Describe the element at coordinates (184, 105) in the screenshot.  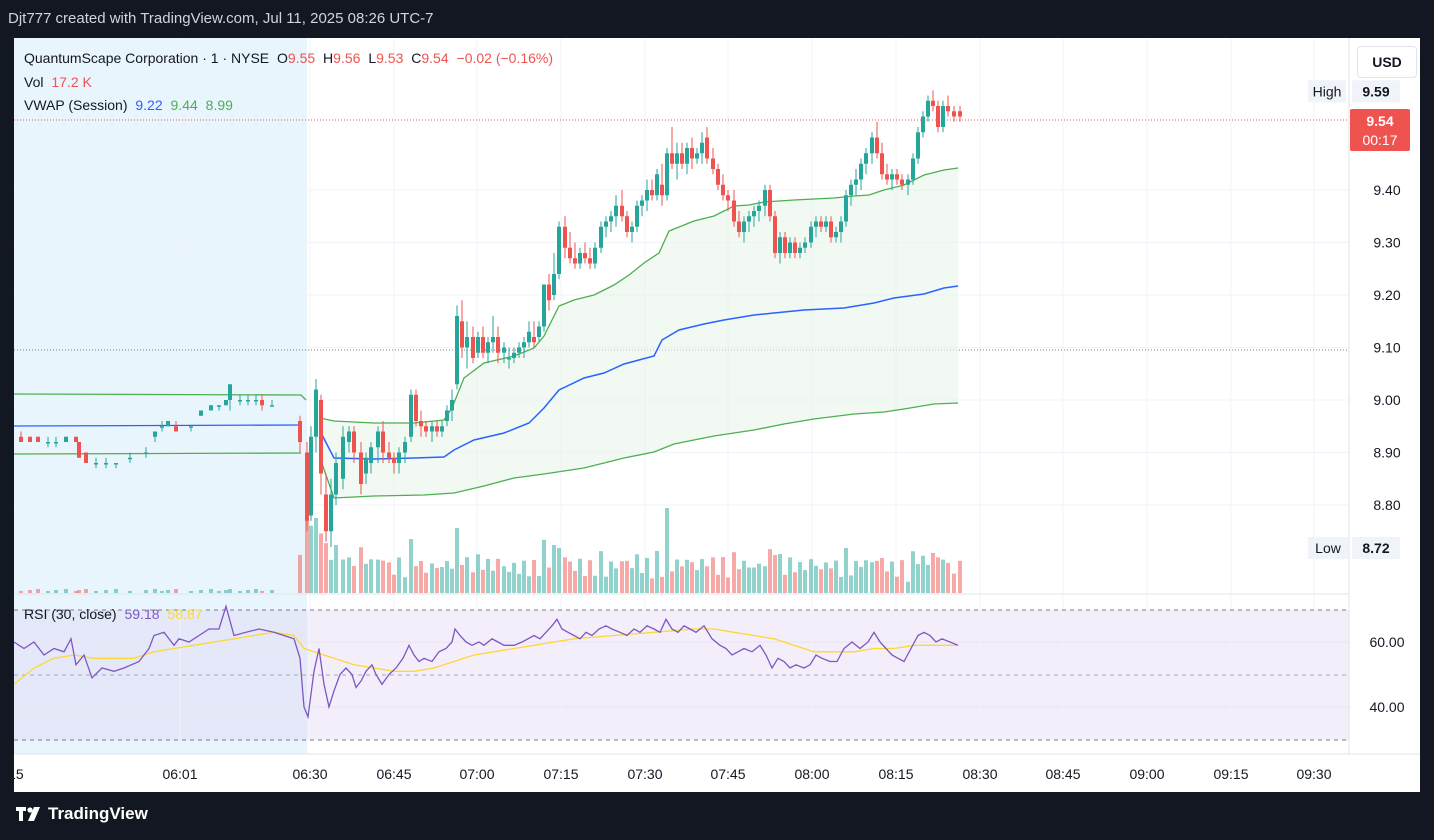
I see `vwap-upper-value: 9.44` at that location.